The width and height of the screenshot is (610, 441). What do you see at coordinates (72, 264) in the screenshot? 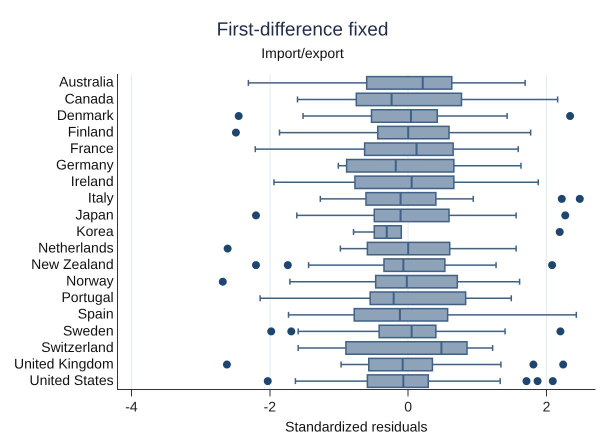
I see `y-tick-label: New Zealand` at bounding box center [72, 264].